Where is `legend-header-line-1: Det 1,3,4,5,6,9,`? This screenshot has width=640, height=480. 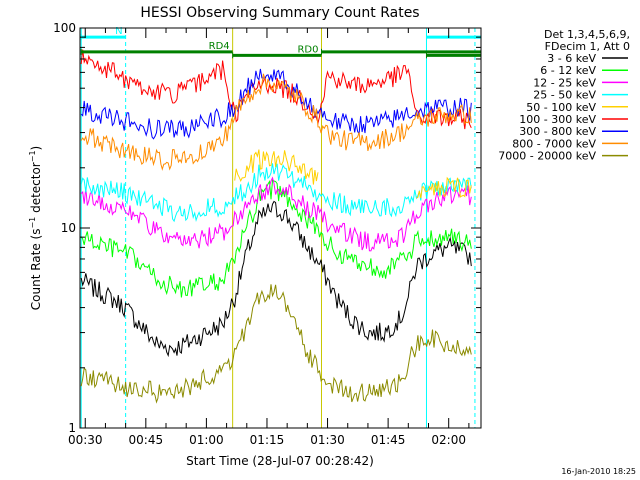 legend-header-line-1: Det 1,3,4,5,6,9, is located at coordinates (587, 34).